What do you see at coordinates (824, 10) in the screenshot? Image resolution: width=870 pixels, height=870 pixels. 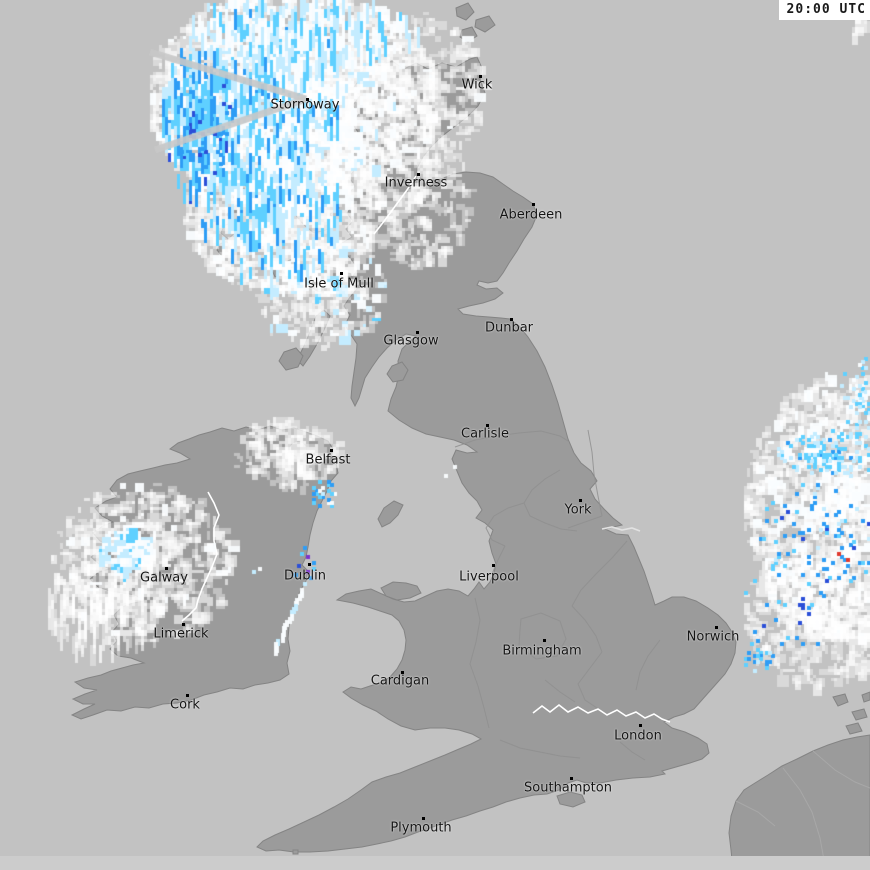 I see `timestamp: 20:00 UTC` at bounding box center [824, 10].